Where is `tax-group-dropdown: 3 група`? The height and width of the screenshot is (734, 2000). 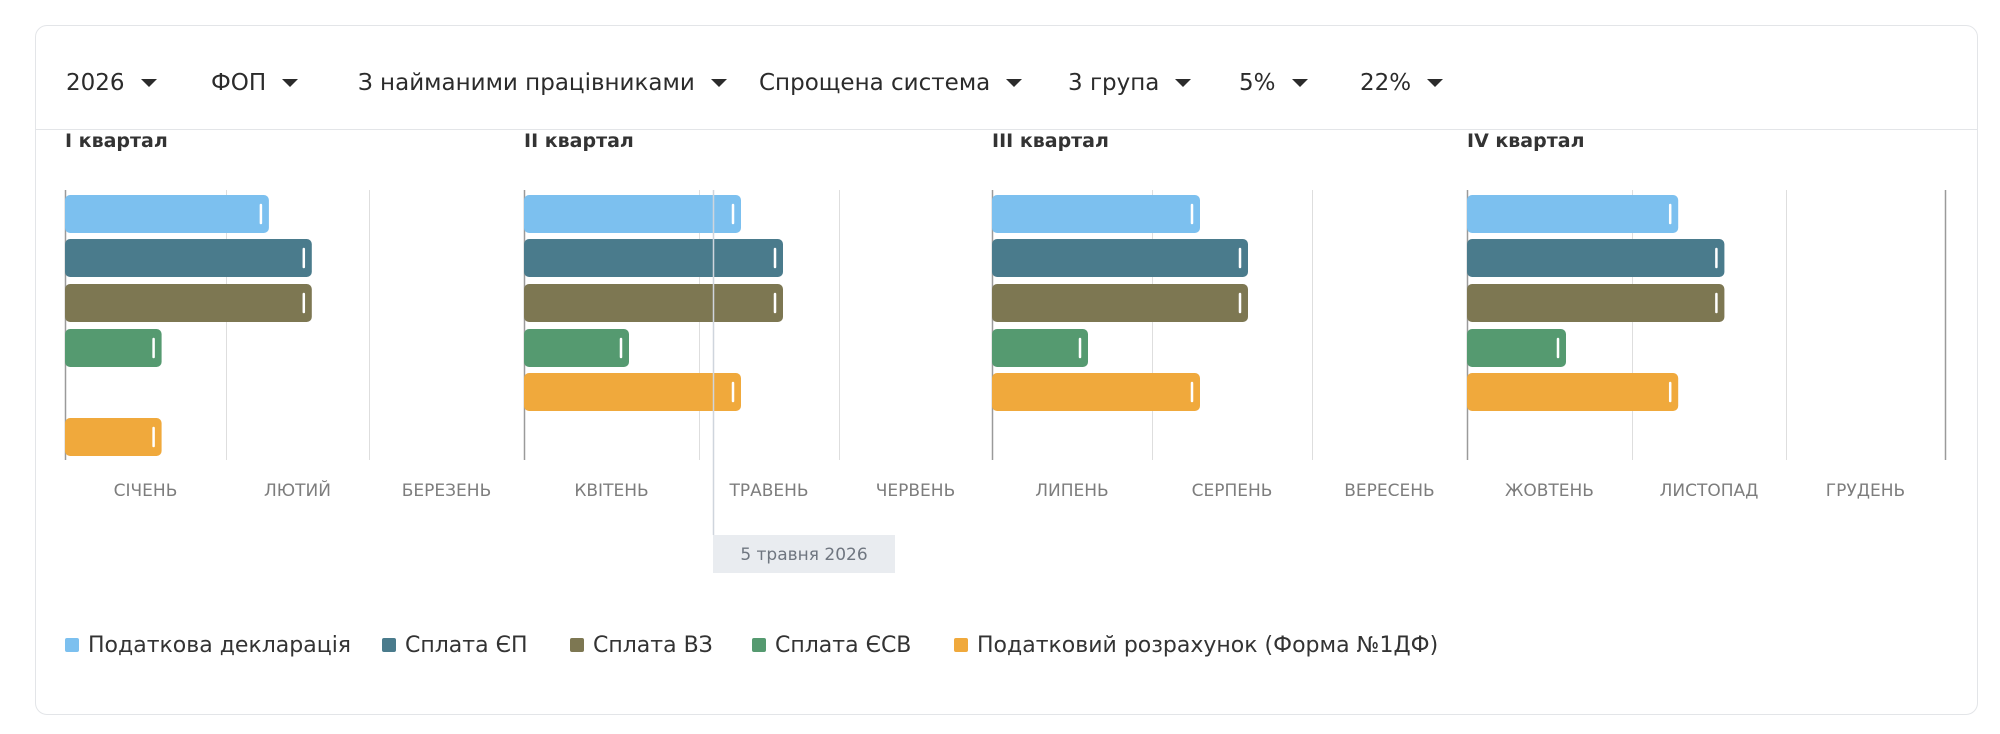
tax-group-dropdown: 3 група is located at coordinates (1130, 83).